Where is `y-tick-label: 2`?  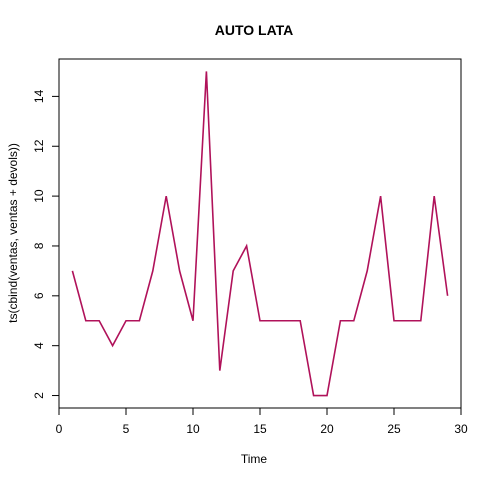 y-tick-label: 2 is located at coordinates (39, 395).